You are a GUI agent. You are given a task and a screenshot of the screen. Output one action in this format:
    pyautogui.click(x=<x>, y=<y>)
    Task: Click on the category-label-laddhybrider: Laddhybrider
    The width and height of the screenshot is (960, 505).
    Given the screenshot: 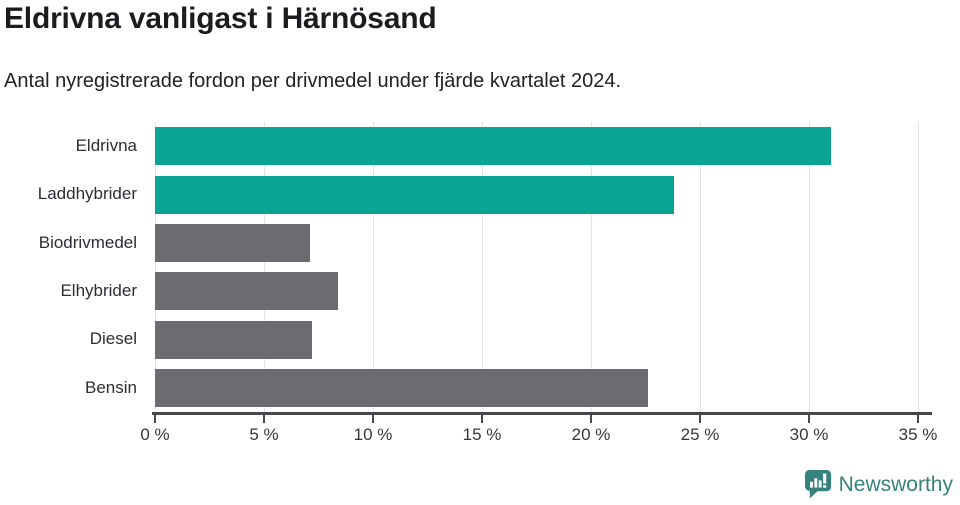 What is the action you would take?
    pyautogui.click(x=87, y=194)
    